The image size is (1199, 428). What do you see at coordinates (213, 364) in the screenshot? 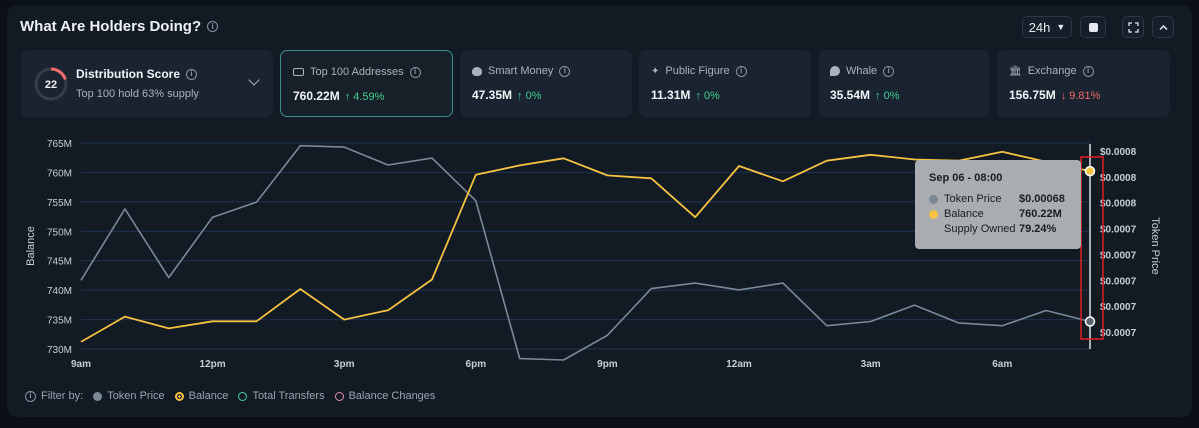
I see `x-tick-label: 12pm` at bounding box center [213, 364].